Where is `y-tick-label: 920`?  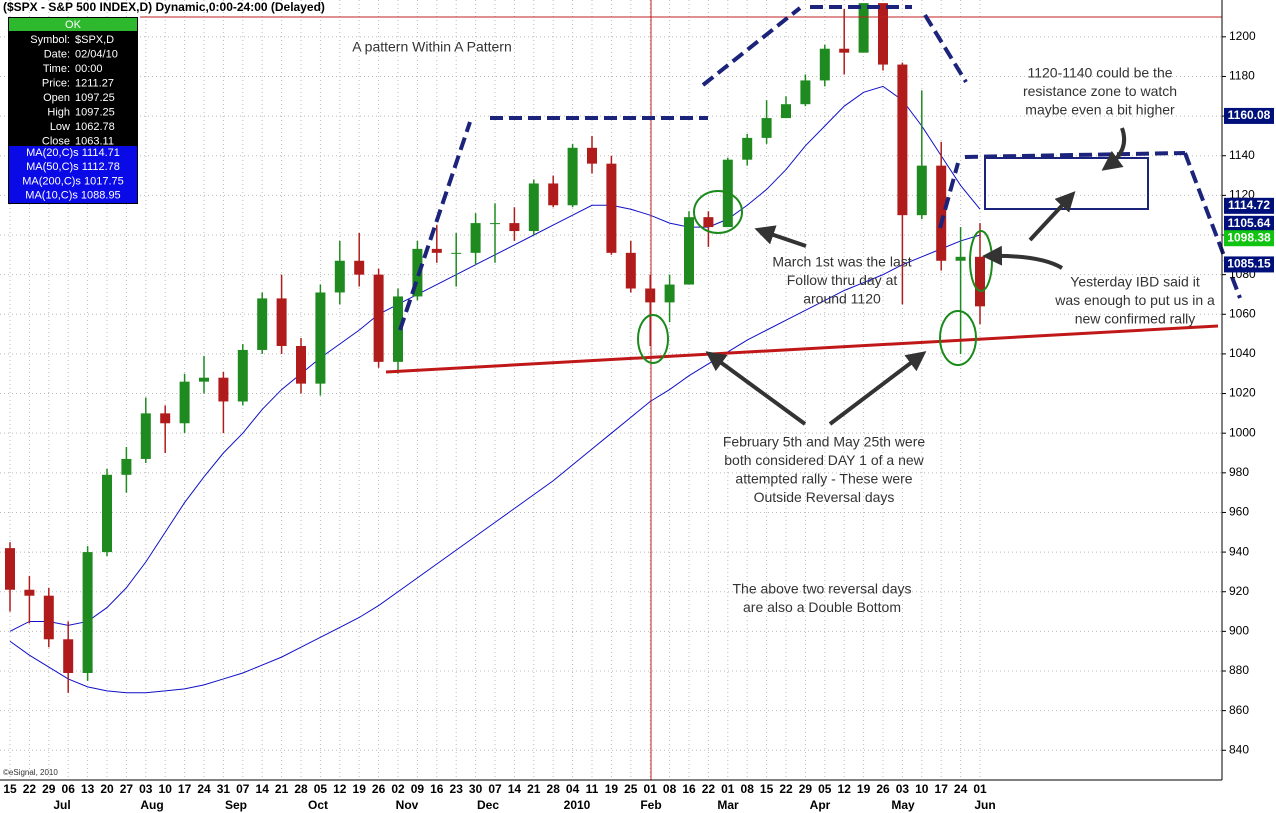
y-tick-label: 920 is located at coordinates (1239, 591).